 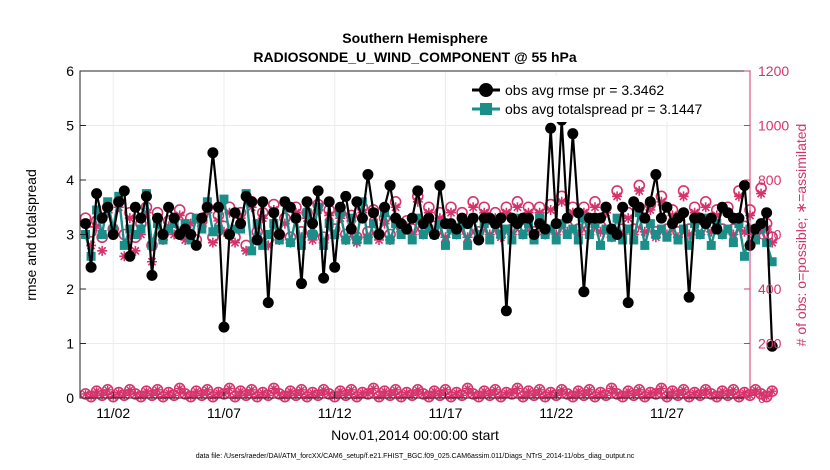 I want to click on legend-spread-marker, so click(x=486, y=109).